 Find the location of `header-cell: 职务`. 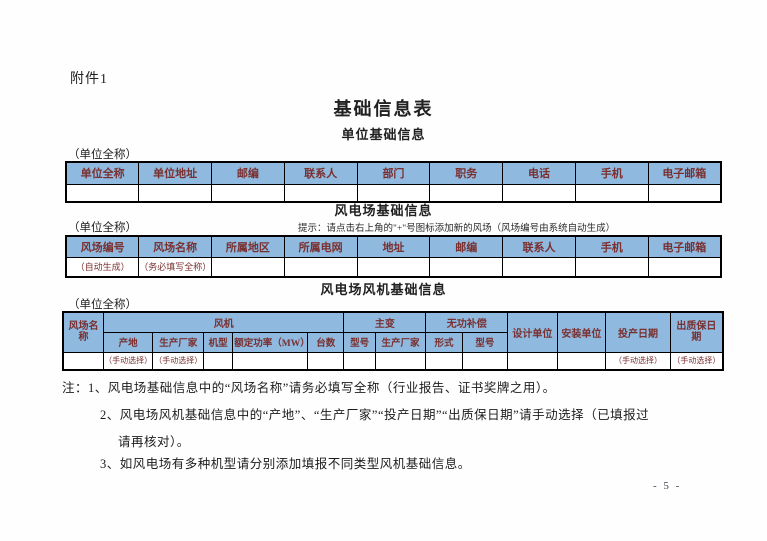

header-cell: 职务 is located at coordinates (466, 173).